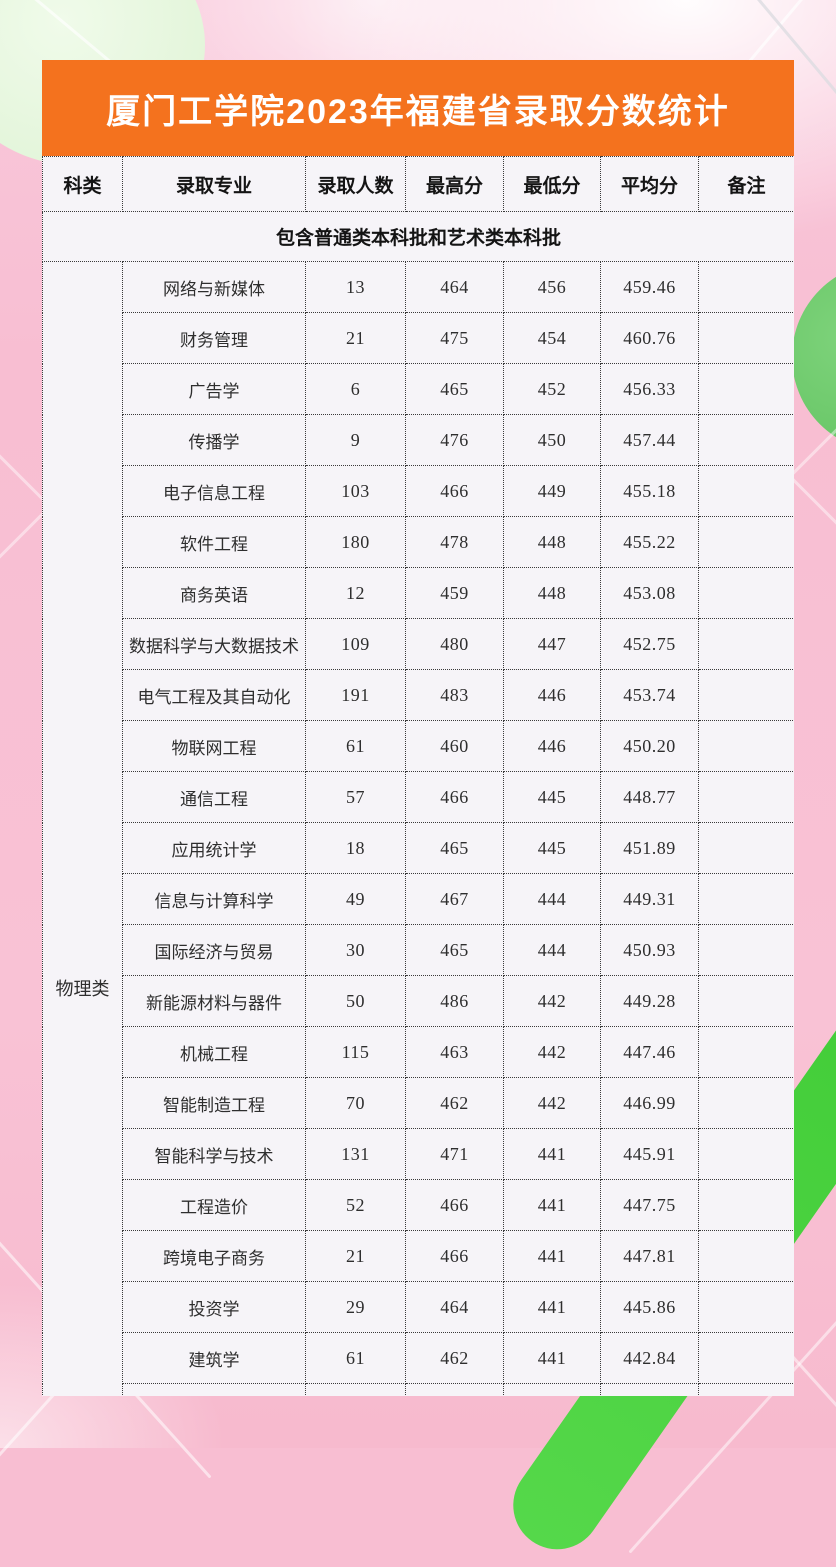 The width and height of the screenshot is (836, 1567). What do you see at coordinates (214, 848) in the screenshot?
I see `major-cell: 应用统计学` at bounding box center [214, 848].